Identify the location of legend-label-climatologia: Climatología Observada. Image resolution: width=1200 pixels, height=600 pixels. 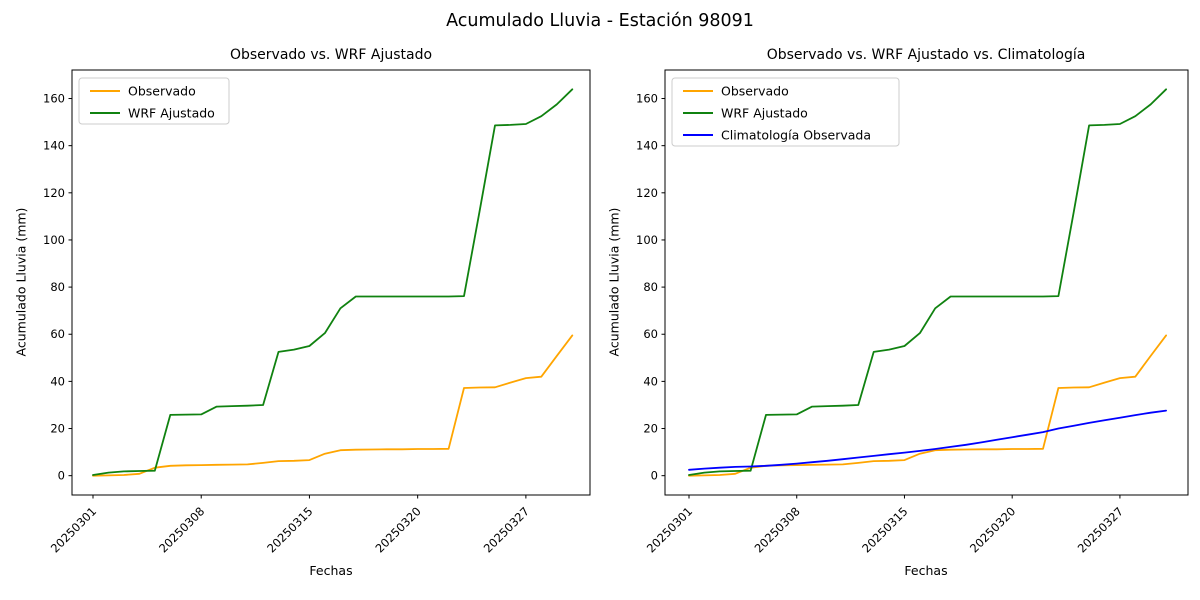
(796, 135).